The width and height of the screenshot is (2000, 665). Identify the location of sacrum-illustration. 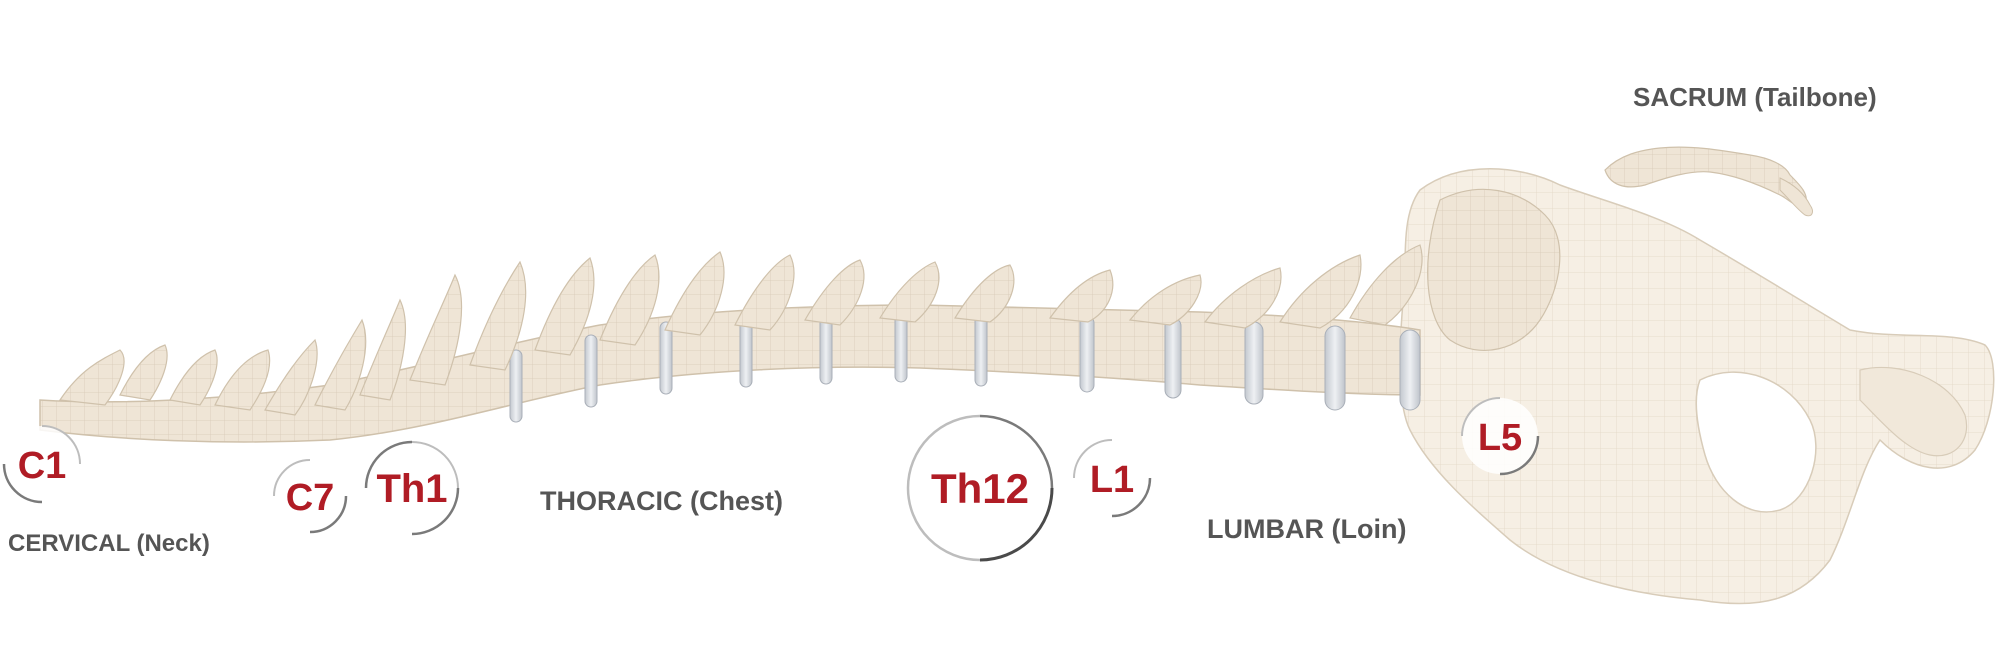
(1708, 181).